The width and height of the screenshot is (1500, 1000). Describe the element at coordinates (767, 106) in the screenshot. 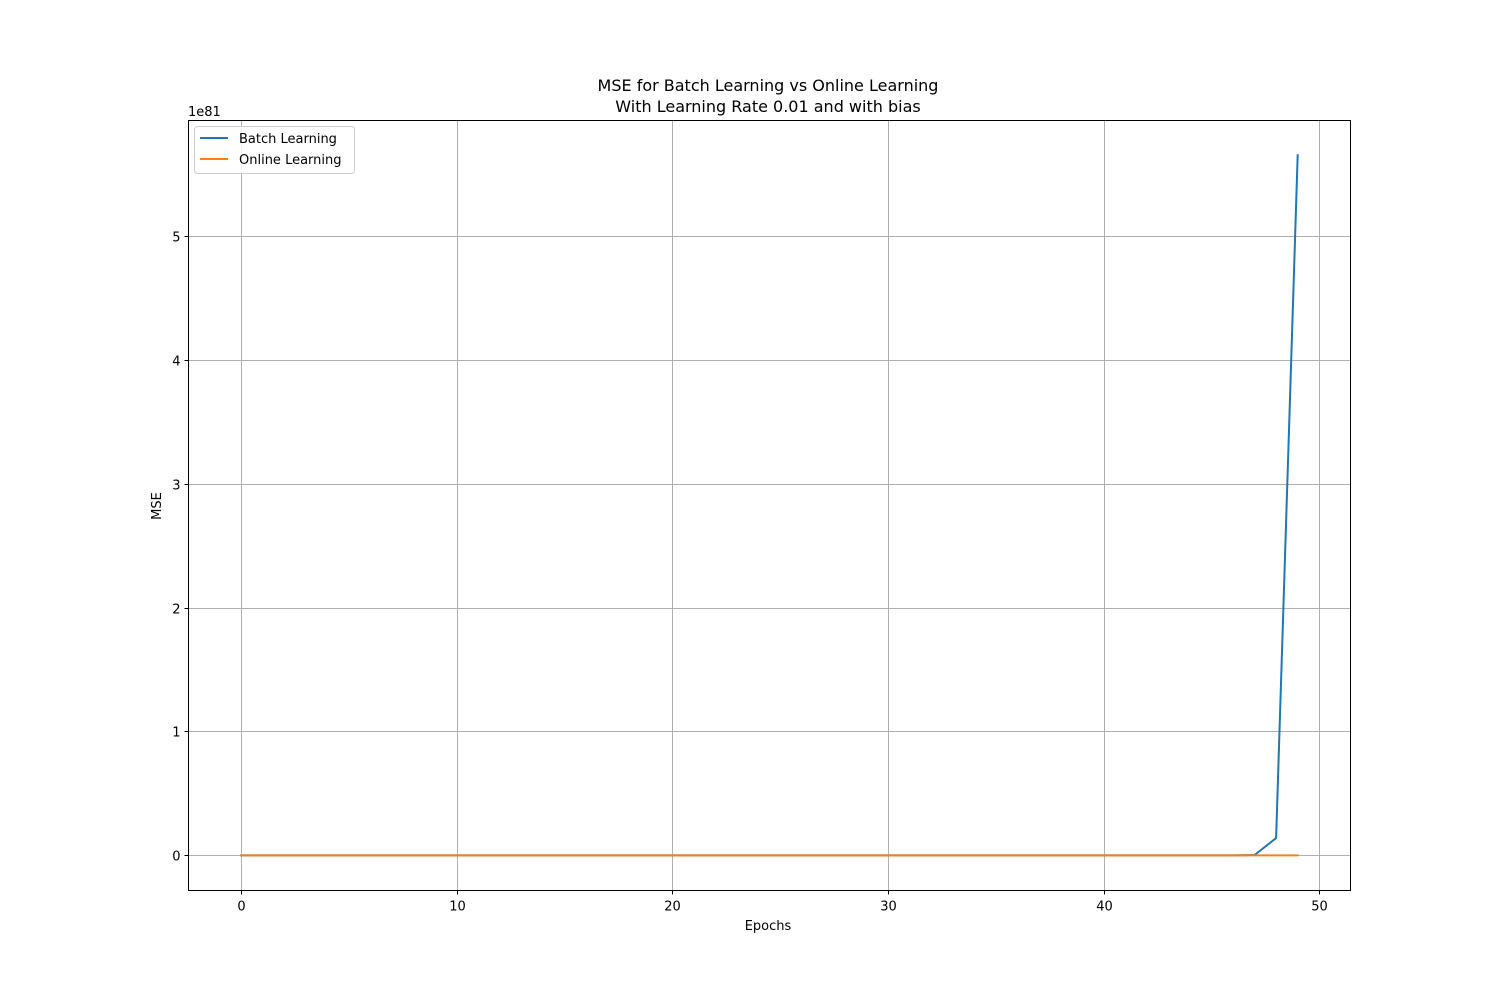

I see `chart-title-line-2: With Learning Rate 0.01 and with bias` at that location.